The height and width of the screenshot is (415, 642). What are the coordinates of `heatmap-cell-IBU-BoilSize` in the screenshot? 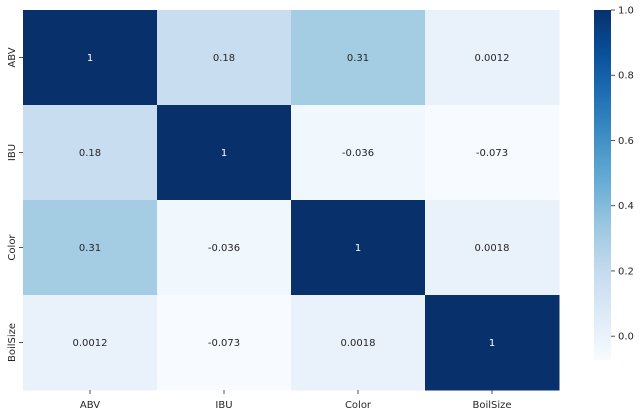 It's located at (492, 153).